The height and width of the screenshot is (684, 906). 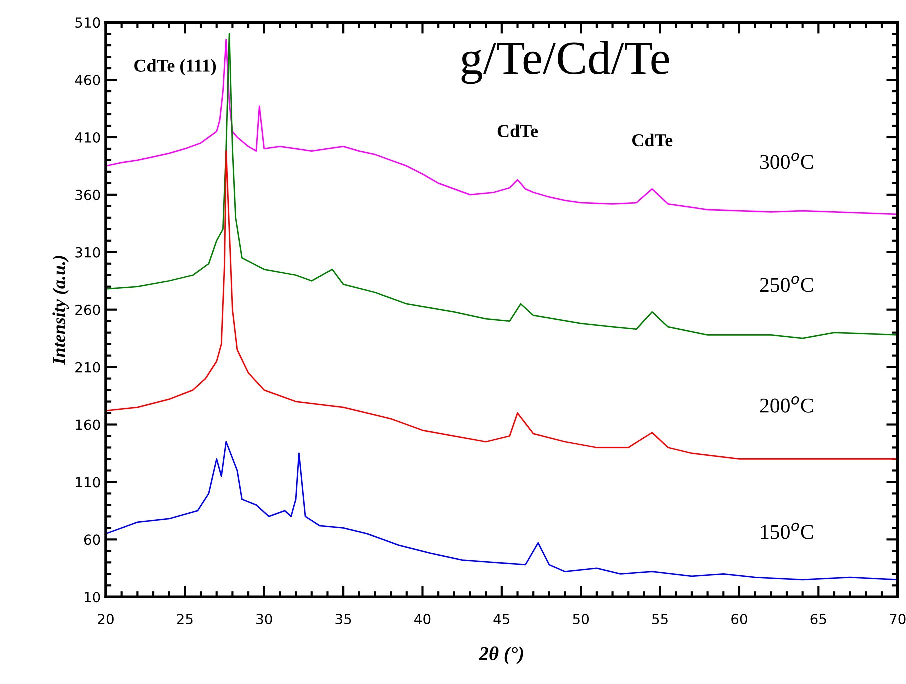 I want to click on x-tick-label: 35, so click(x=344, y=619).